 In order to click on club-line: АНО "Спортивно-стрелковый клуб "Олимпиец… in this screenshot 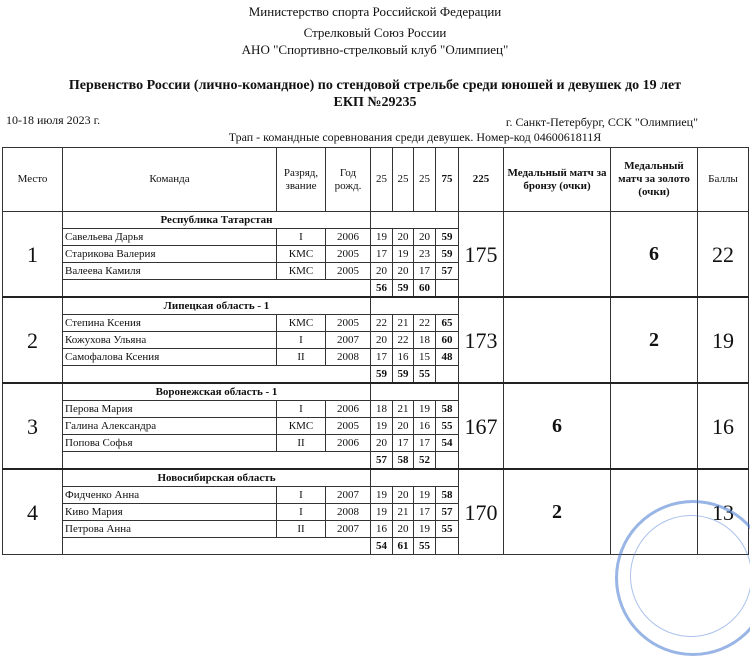, I will do `click(375, 49)`.